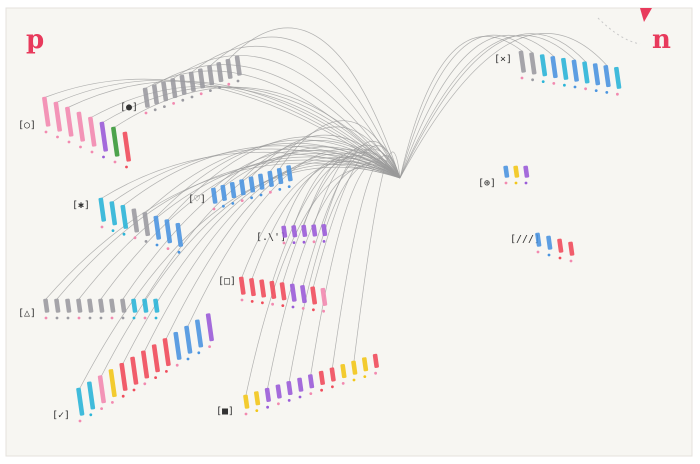 This screenshot has height=464, width=700. I want to click on group-label: [♡], so click(197, 199).